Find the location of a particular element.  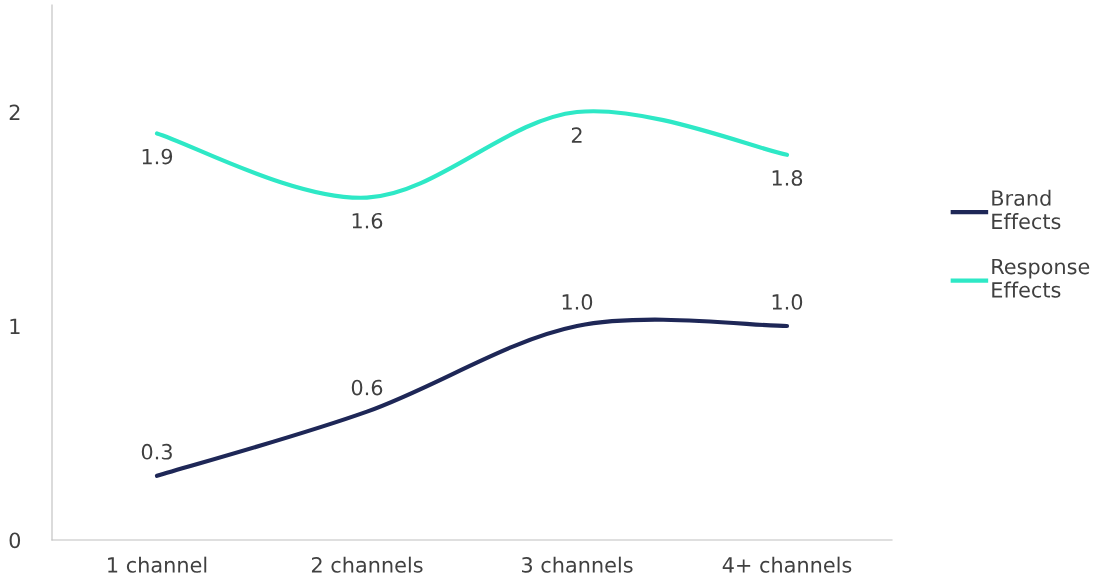

data-label: 0.3 is located at coordinates (156, 451).